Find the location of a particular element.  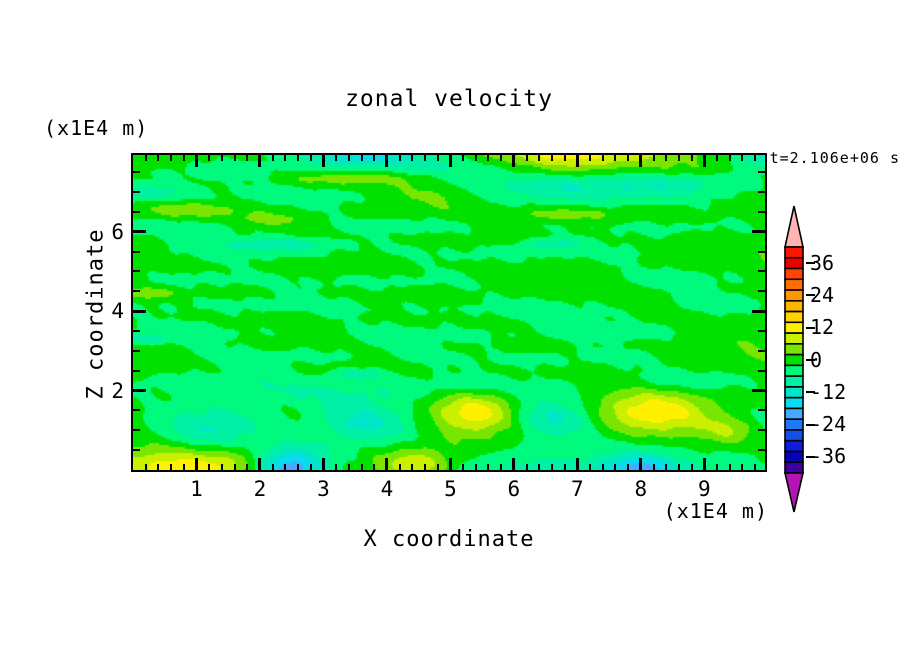

x-tick-label: 7 is located at coordinates (577, 489).